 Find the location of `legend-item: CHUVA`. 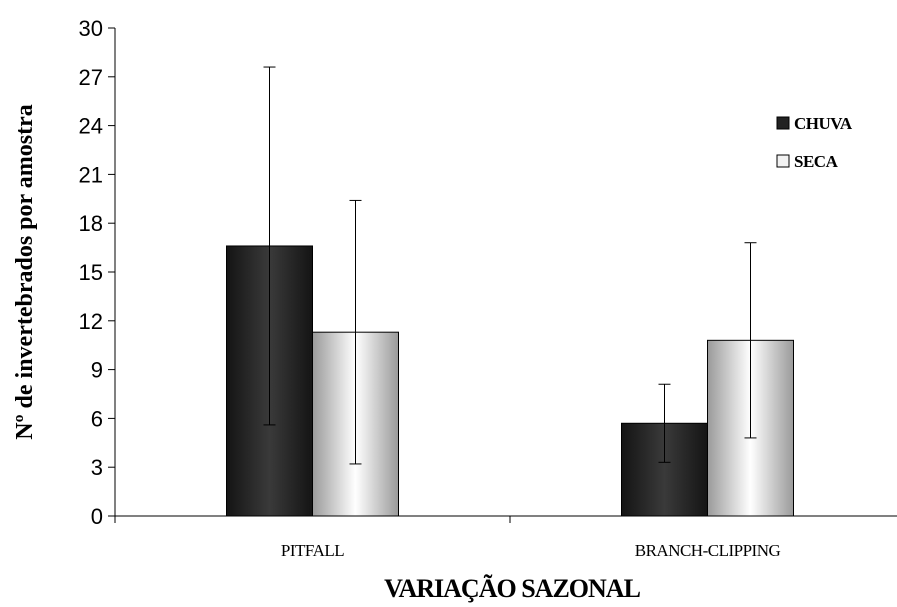

legend-item: CHUVA is located at coordinates (814, 123).